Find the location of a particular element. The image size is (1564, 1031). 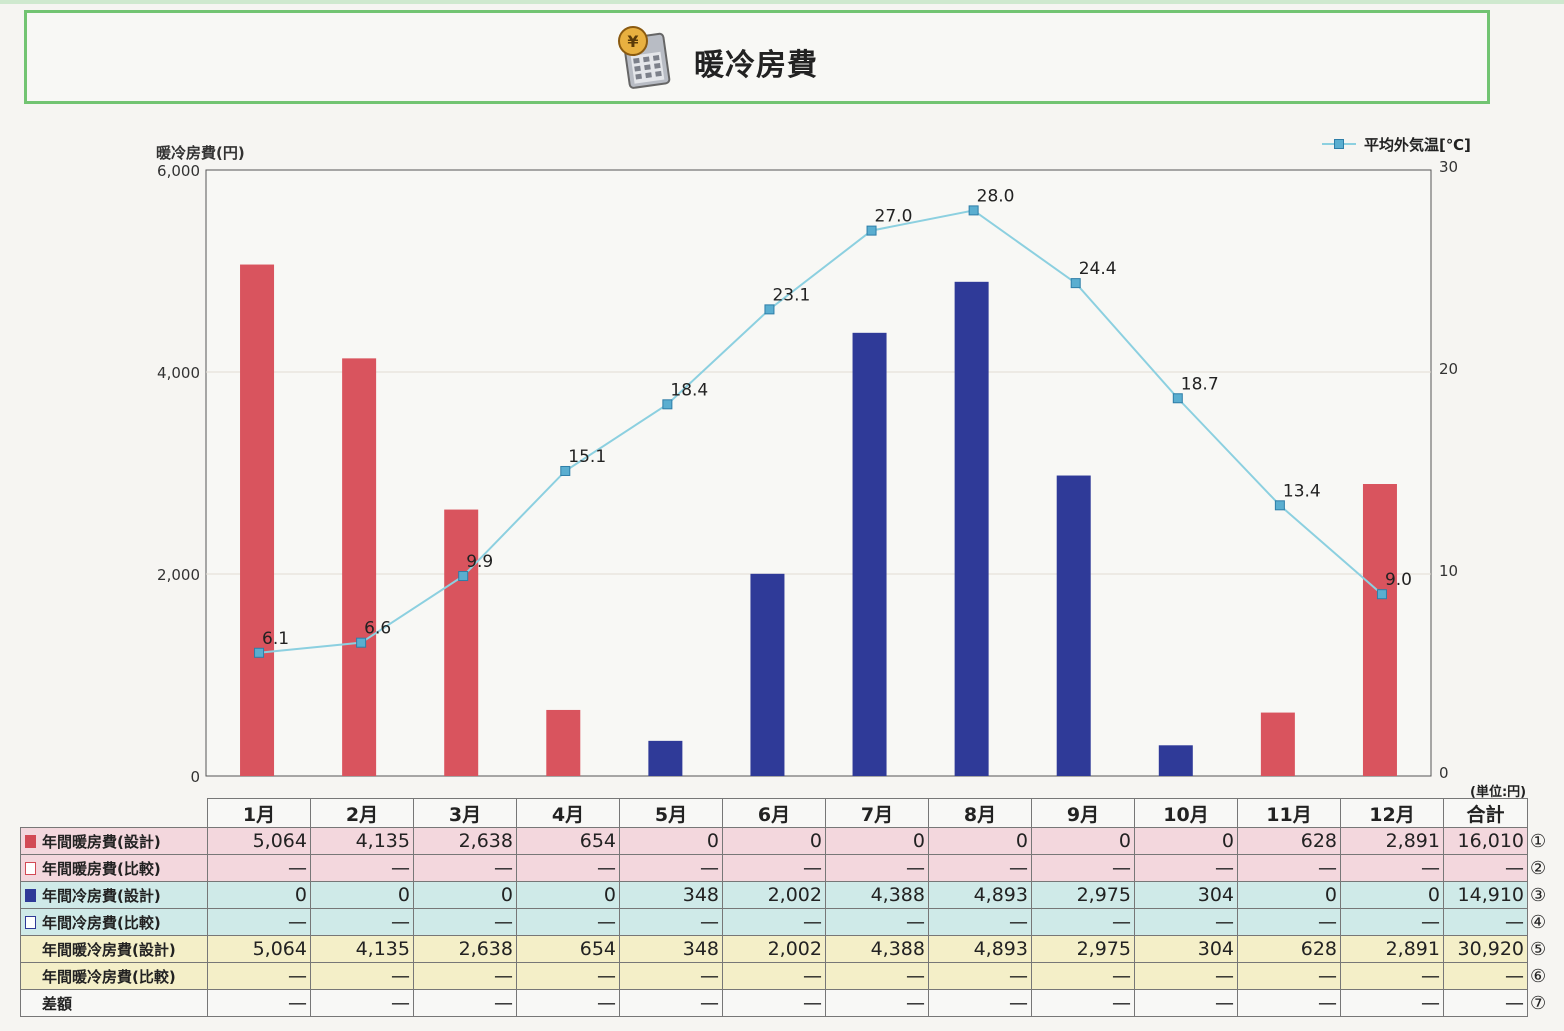

table-cell: 5,064 is located at coordinates (259, 841).